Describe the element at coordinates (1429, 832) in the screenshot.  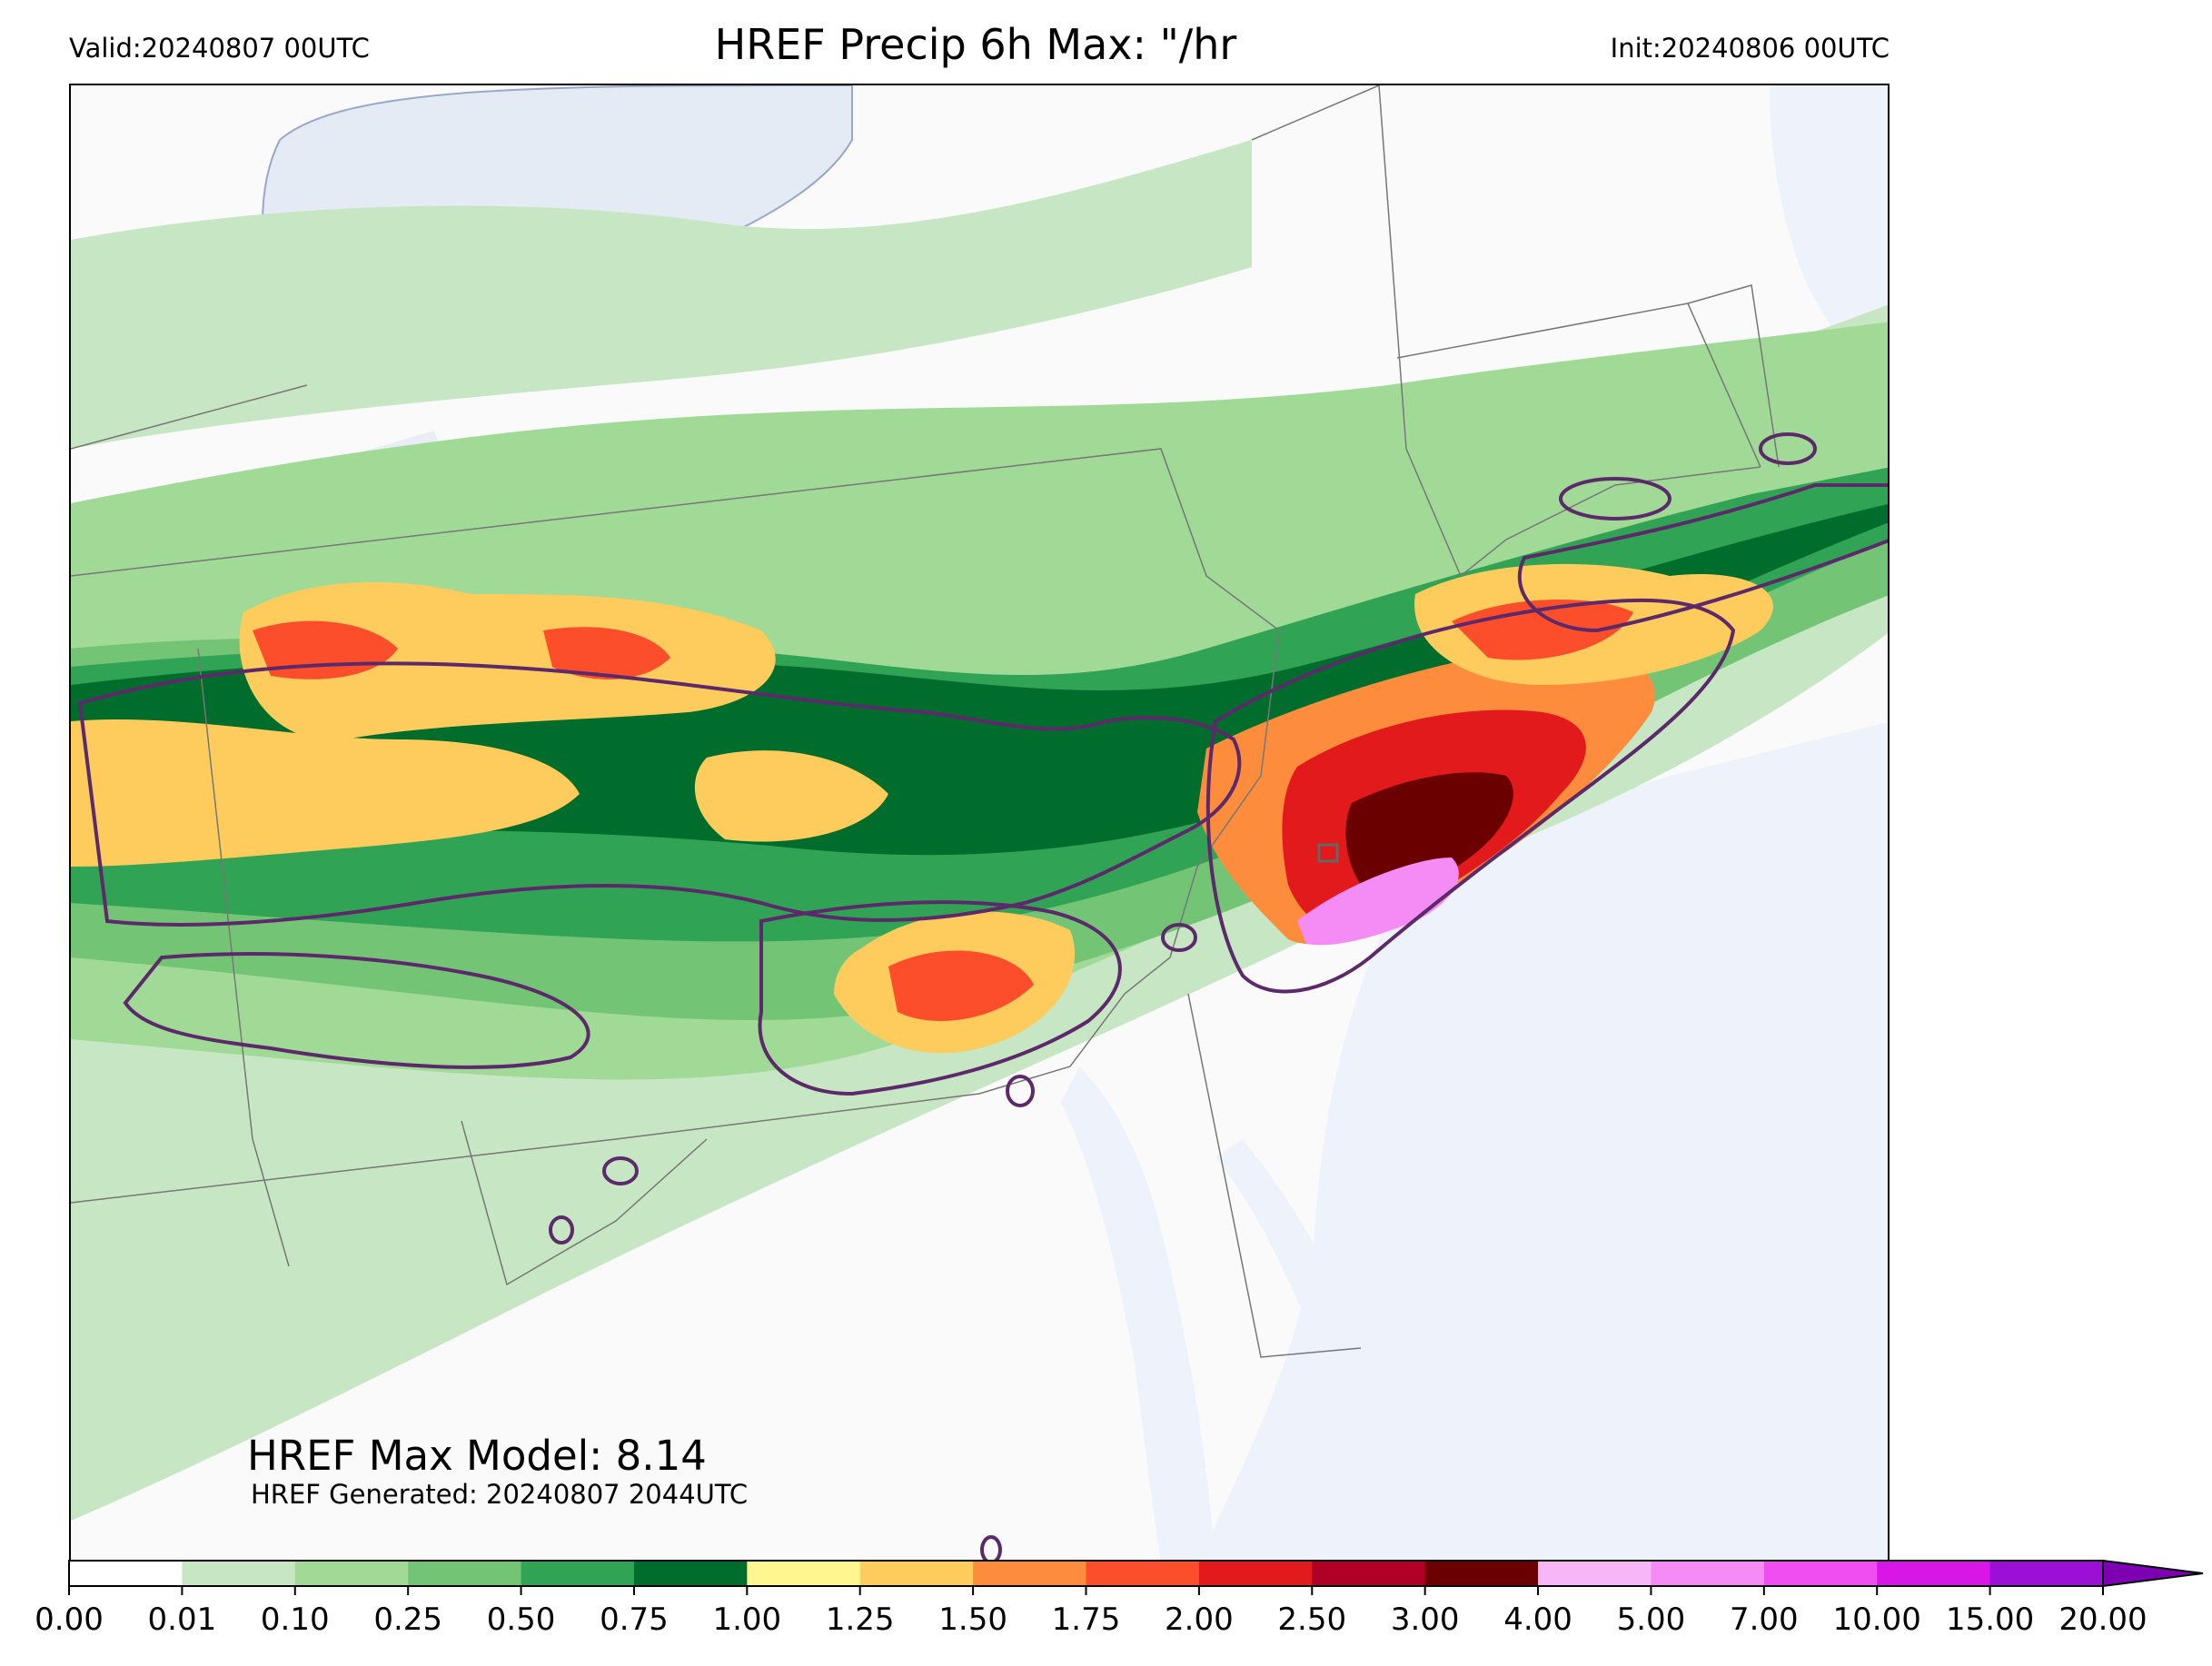
I see `heavy-cell-east-maroon` at that location.